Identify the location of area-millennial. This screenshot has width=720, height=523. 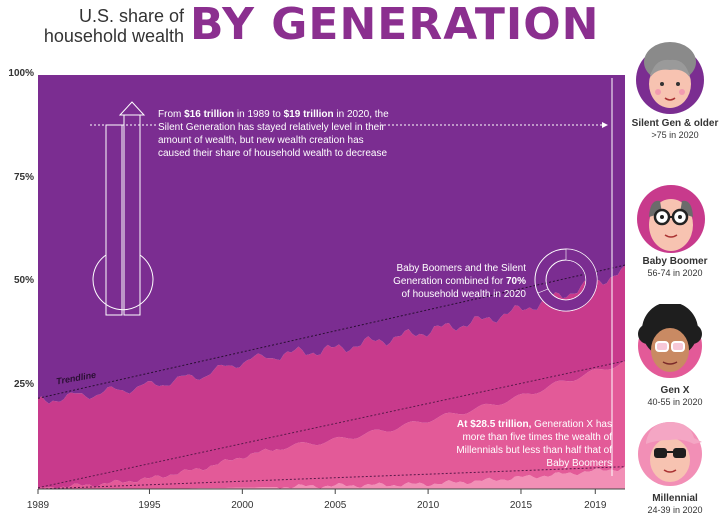
(331, 477).